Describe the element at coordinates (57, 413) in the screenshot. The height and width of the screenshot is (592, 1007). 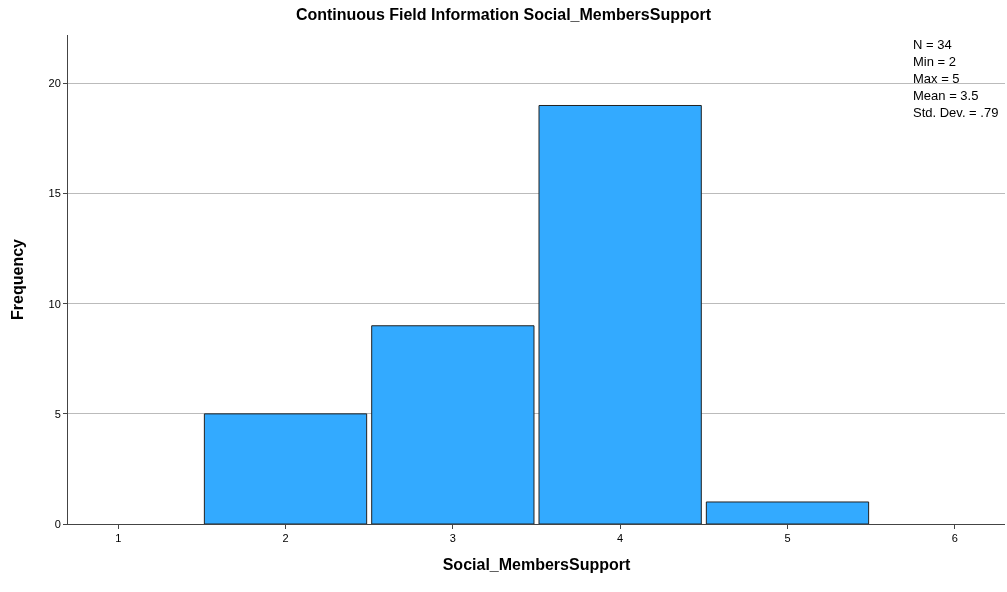
I see `y-tick-label: 5` at that location.